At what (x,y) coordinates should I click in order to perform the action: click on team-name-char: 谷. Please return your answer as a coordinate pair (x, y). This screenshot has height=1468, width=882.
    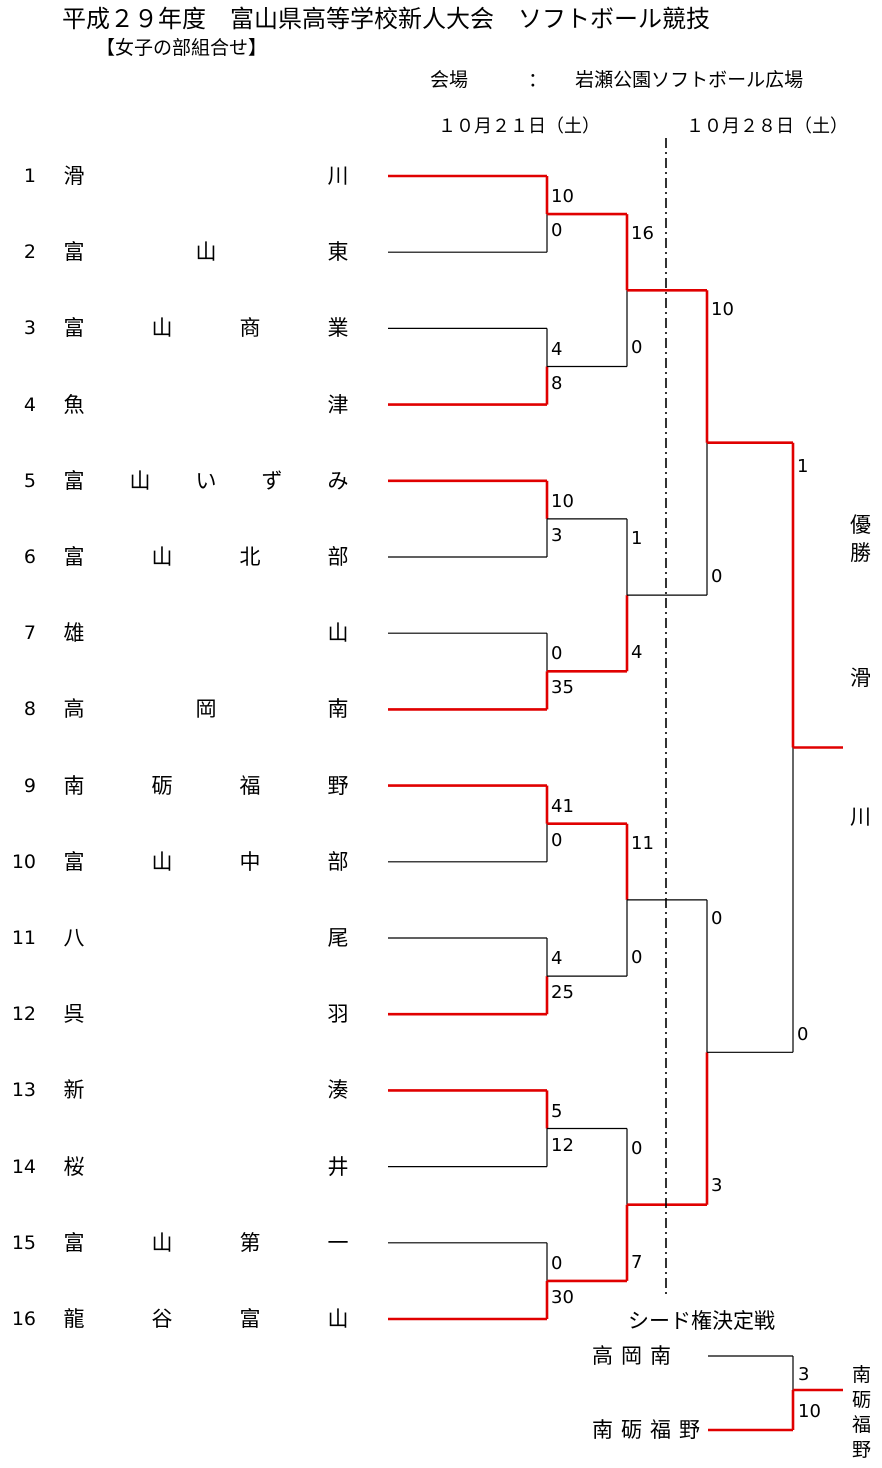
    Looking at the image, I should click on (162, 1319).